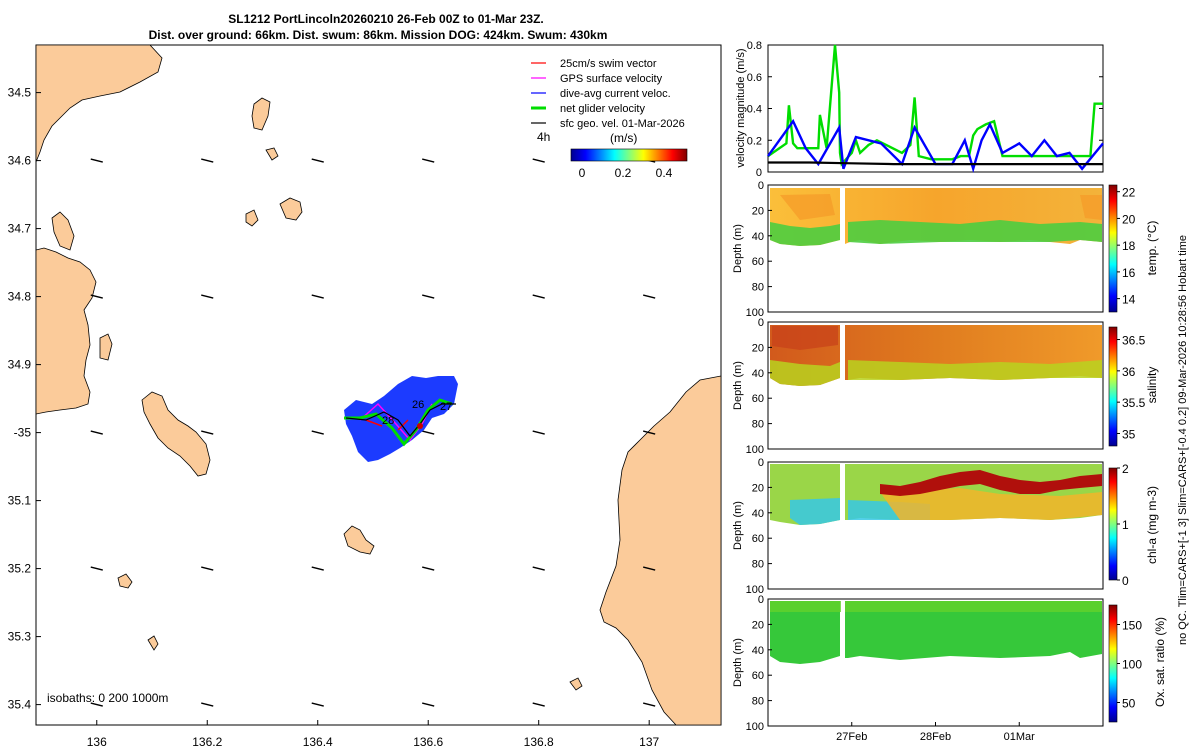 This screenshot has height=750, width=1200. Describe the element at coordinates (418, 405) in the screenshot. I see `track-marker-26: 26` at that location.